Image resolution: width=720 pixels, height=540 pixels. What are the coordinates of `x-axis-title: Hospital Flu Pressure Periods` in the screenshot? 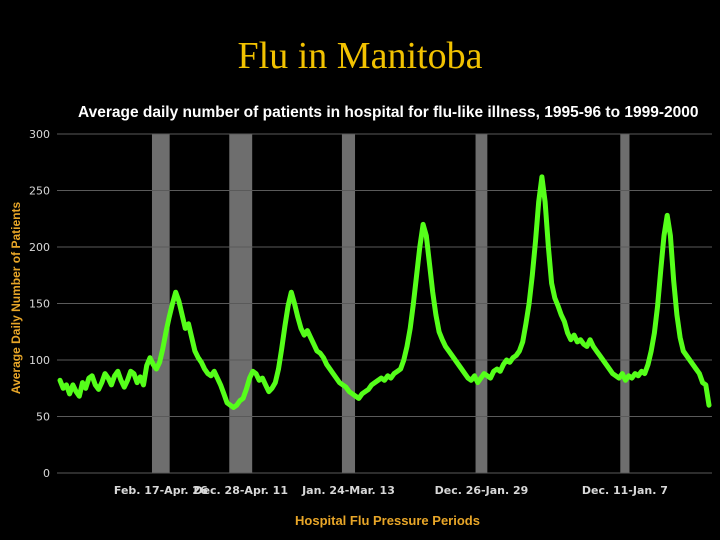 It's located at (387, 520).